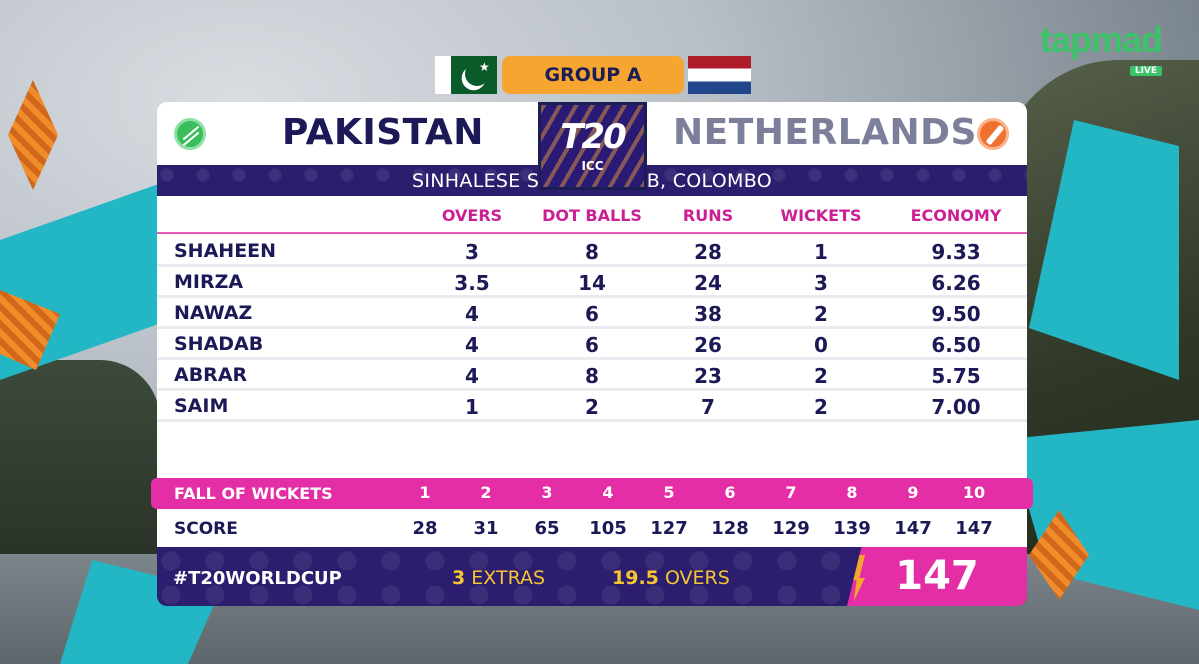 The height and width of the screenshot is (664, 1199). I want to click on wicket-number: 6, so click(730, 492).